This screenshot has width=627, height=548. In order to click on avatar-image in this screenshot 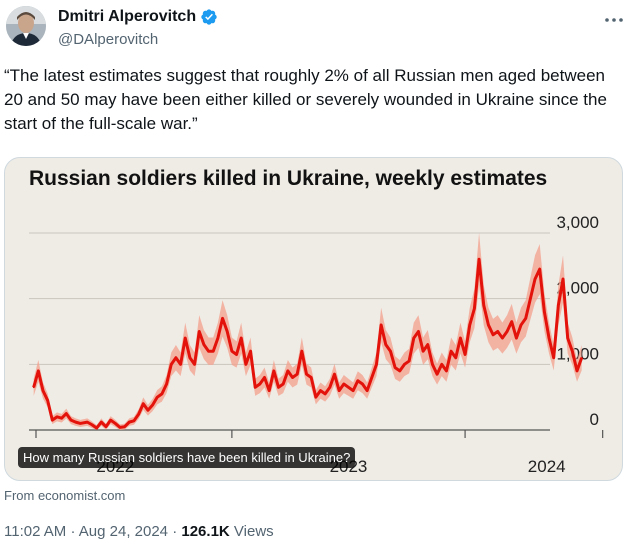, I will do `click(26, 26)`.